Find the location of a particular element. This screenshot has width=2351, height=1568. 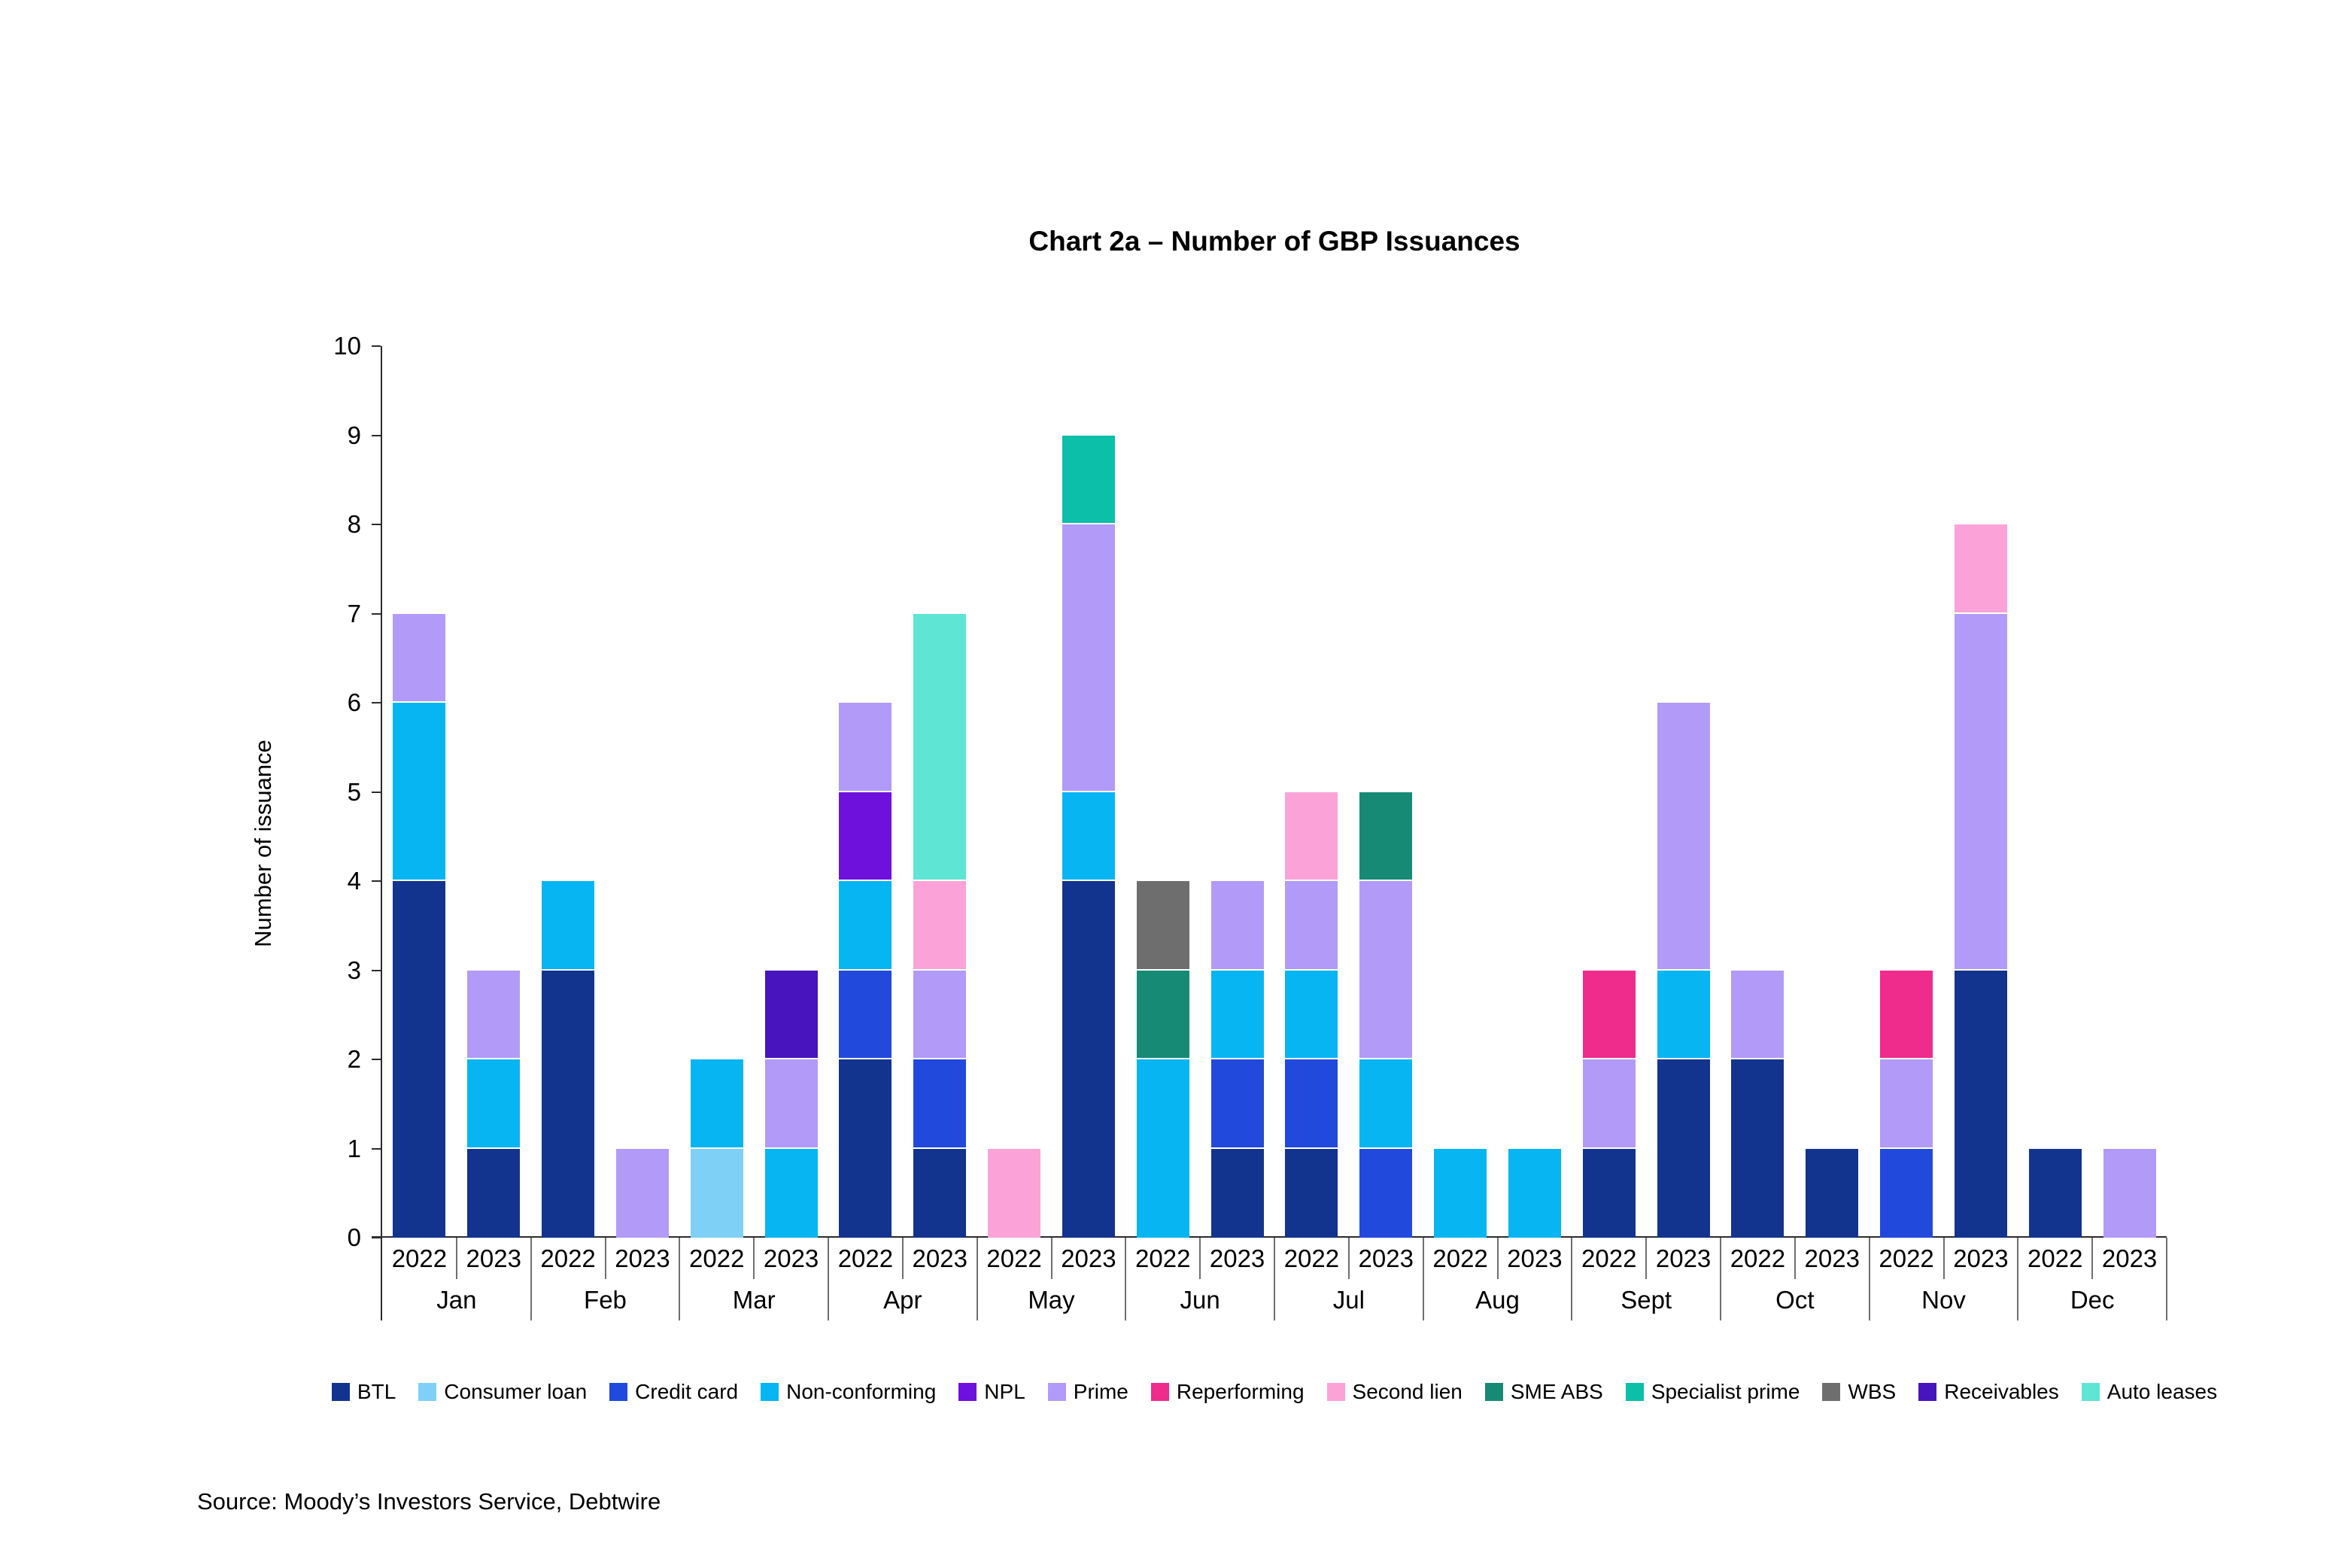

bar-segment-consumer-loan is located at coordinates (716, 1193).